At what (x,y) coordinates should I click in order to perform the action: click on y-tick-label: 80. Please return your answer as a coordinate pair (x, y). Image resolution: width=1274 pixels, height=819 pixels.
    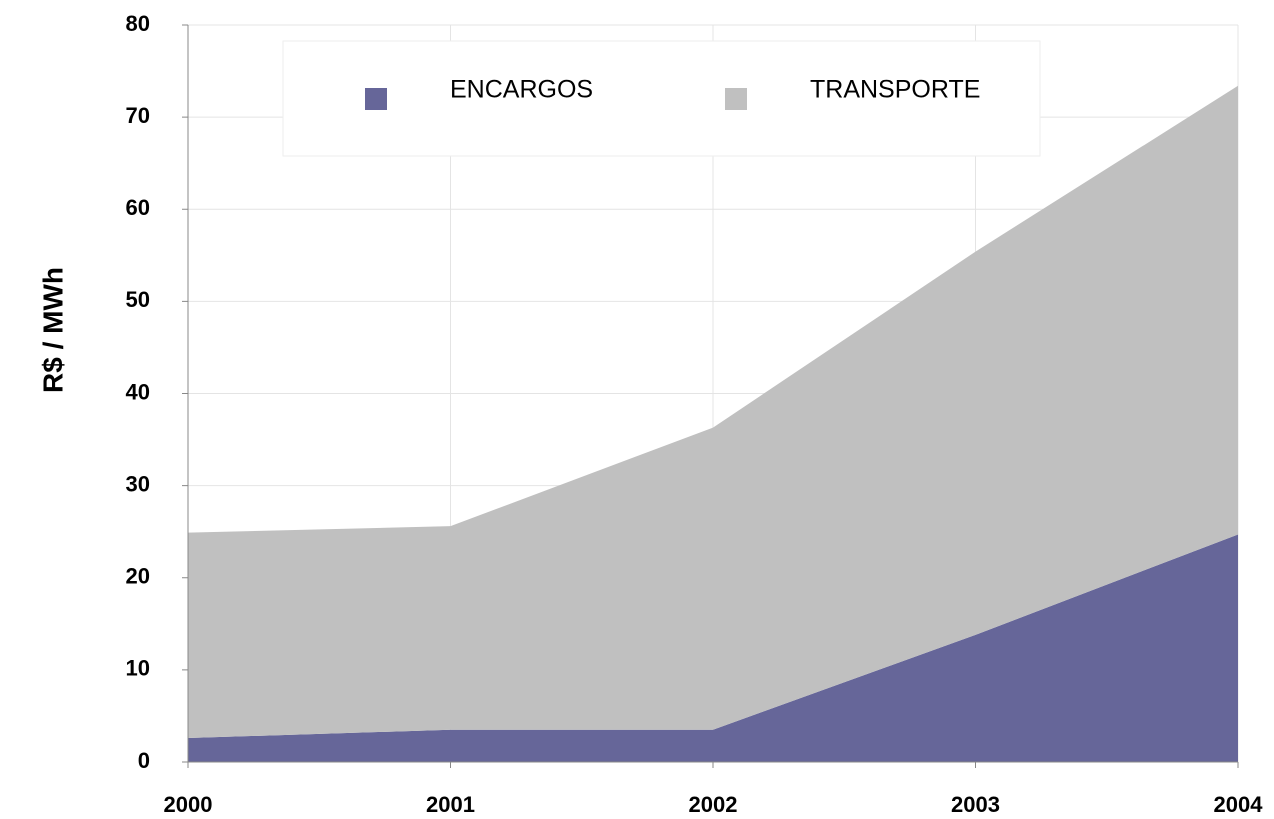
    Looking at the image, I should click on (138, 23).